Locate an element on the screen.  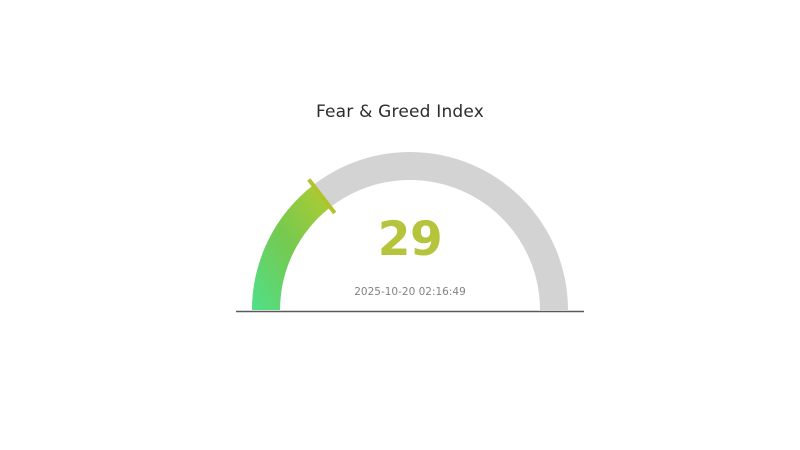
gauge-value-label: 29 is located at coordinates (410, 239).